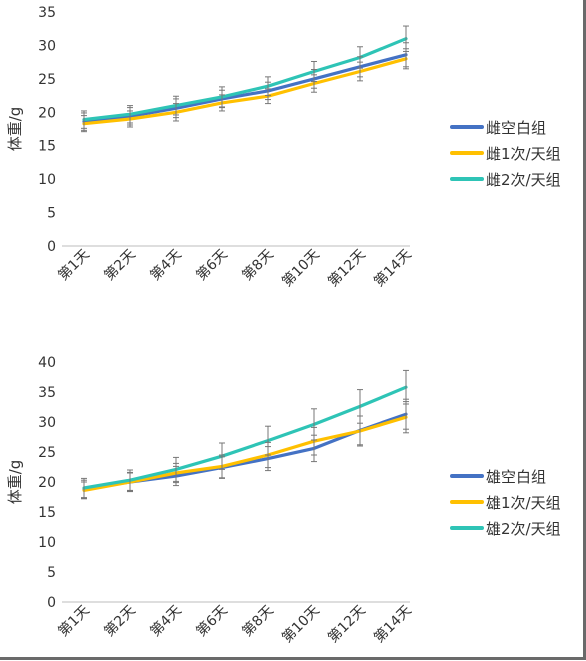 This screenshot has height=661, width=586. I want to click on y-tick-label: 40, so click(47, 363).